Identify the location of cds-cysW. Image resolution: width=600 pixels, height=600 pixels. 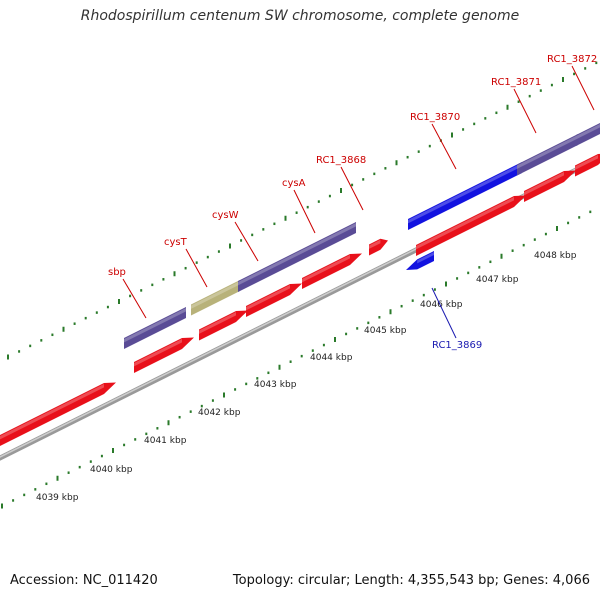
(274, 300).